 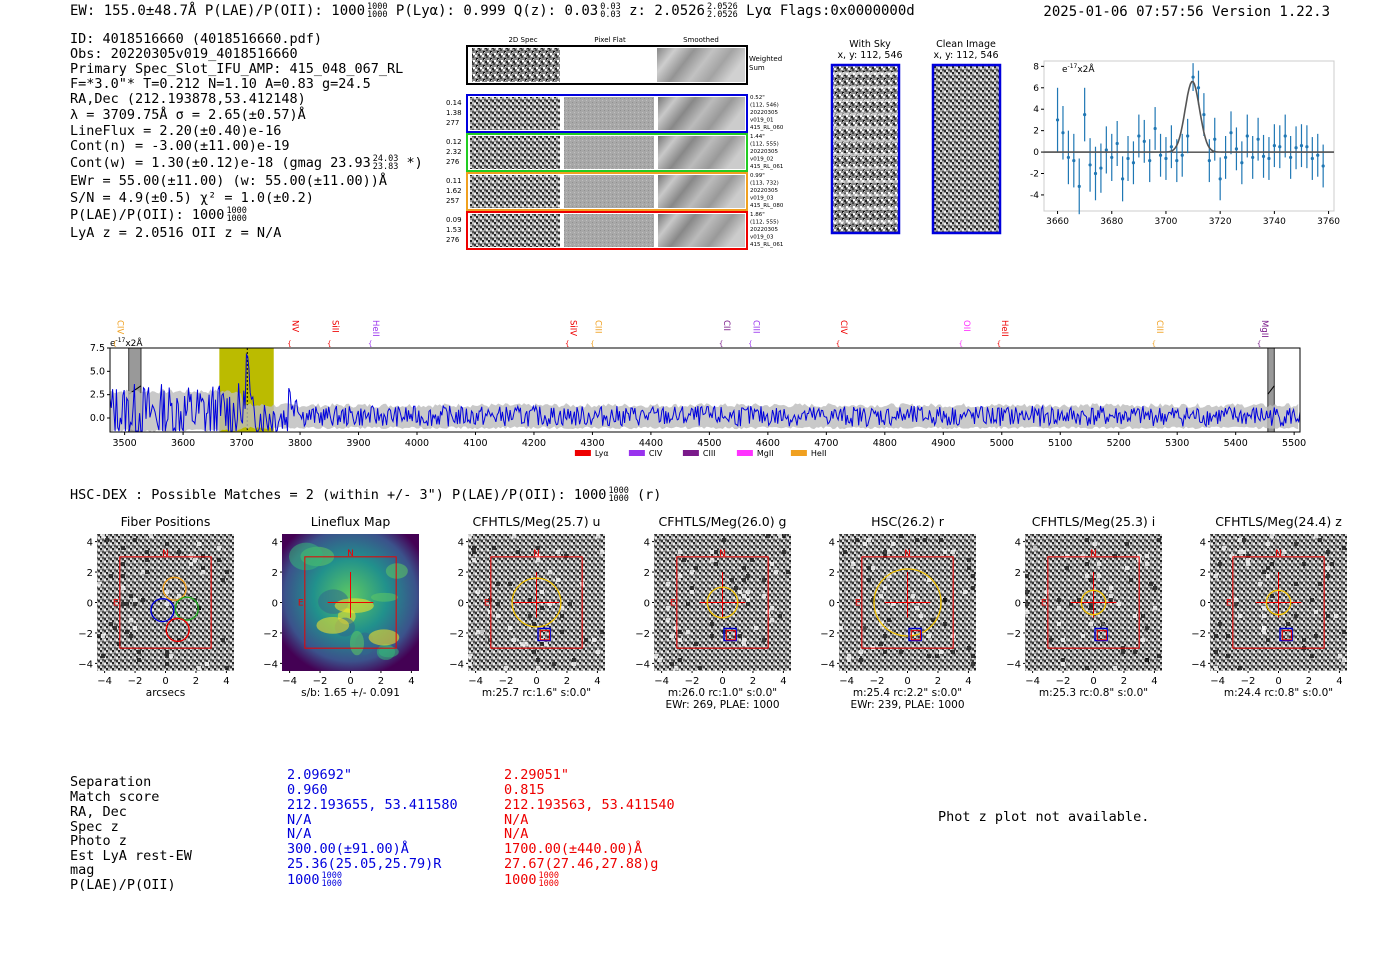 What do you see at coordinates (531, 880) in the screenshot?
I see `match-value-red: 1000 1000 1000` at bounding box center [531, 880].